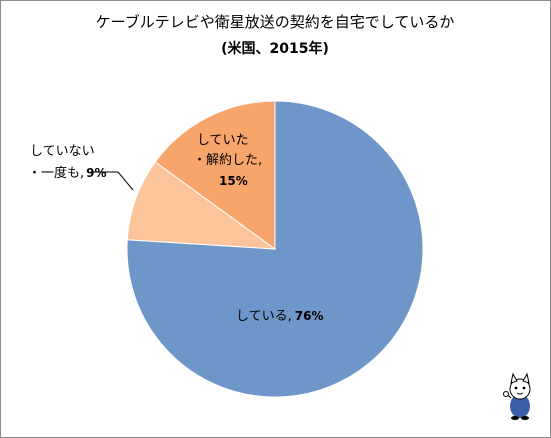 Image resolution: width=551 pixels, height=438 pixels. Describe the element at coordinates (233, 181) in the screenshot. I see `data-label-cancel-value: 15%` at that location.